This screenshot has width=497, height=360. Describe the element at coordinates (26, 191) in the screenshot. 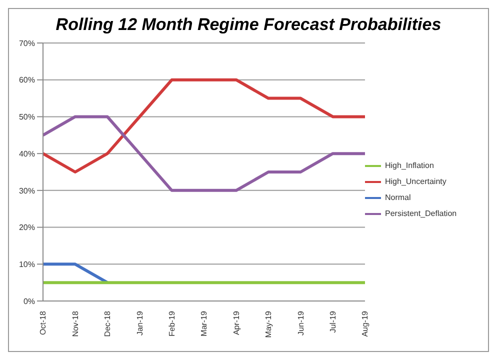

I see `y-tick-label: 30%` at that location.